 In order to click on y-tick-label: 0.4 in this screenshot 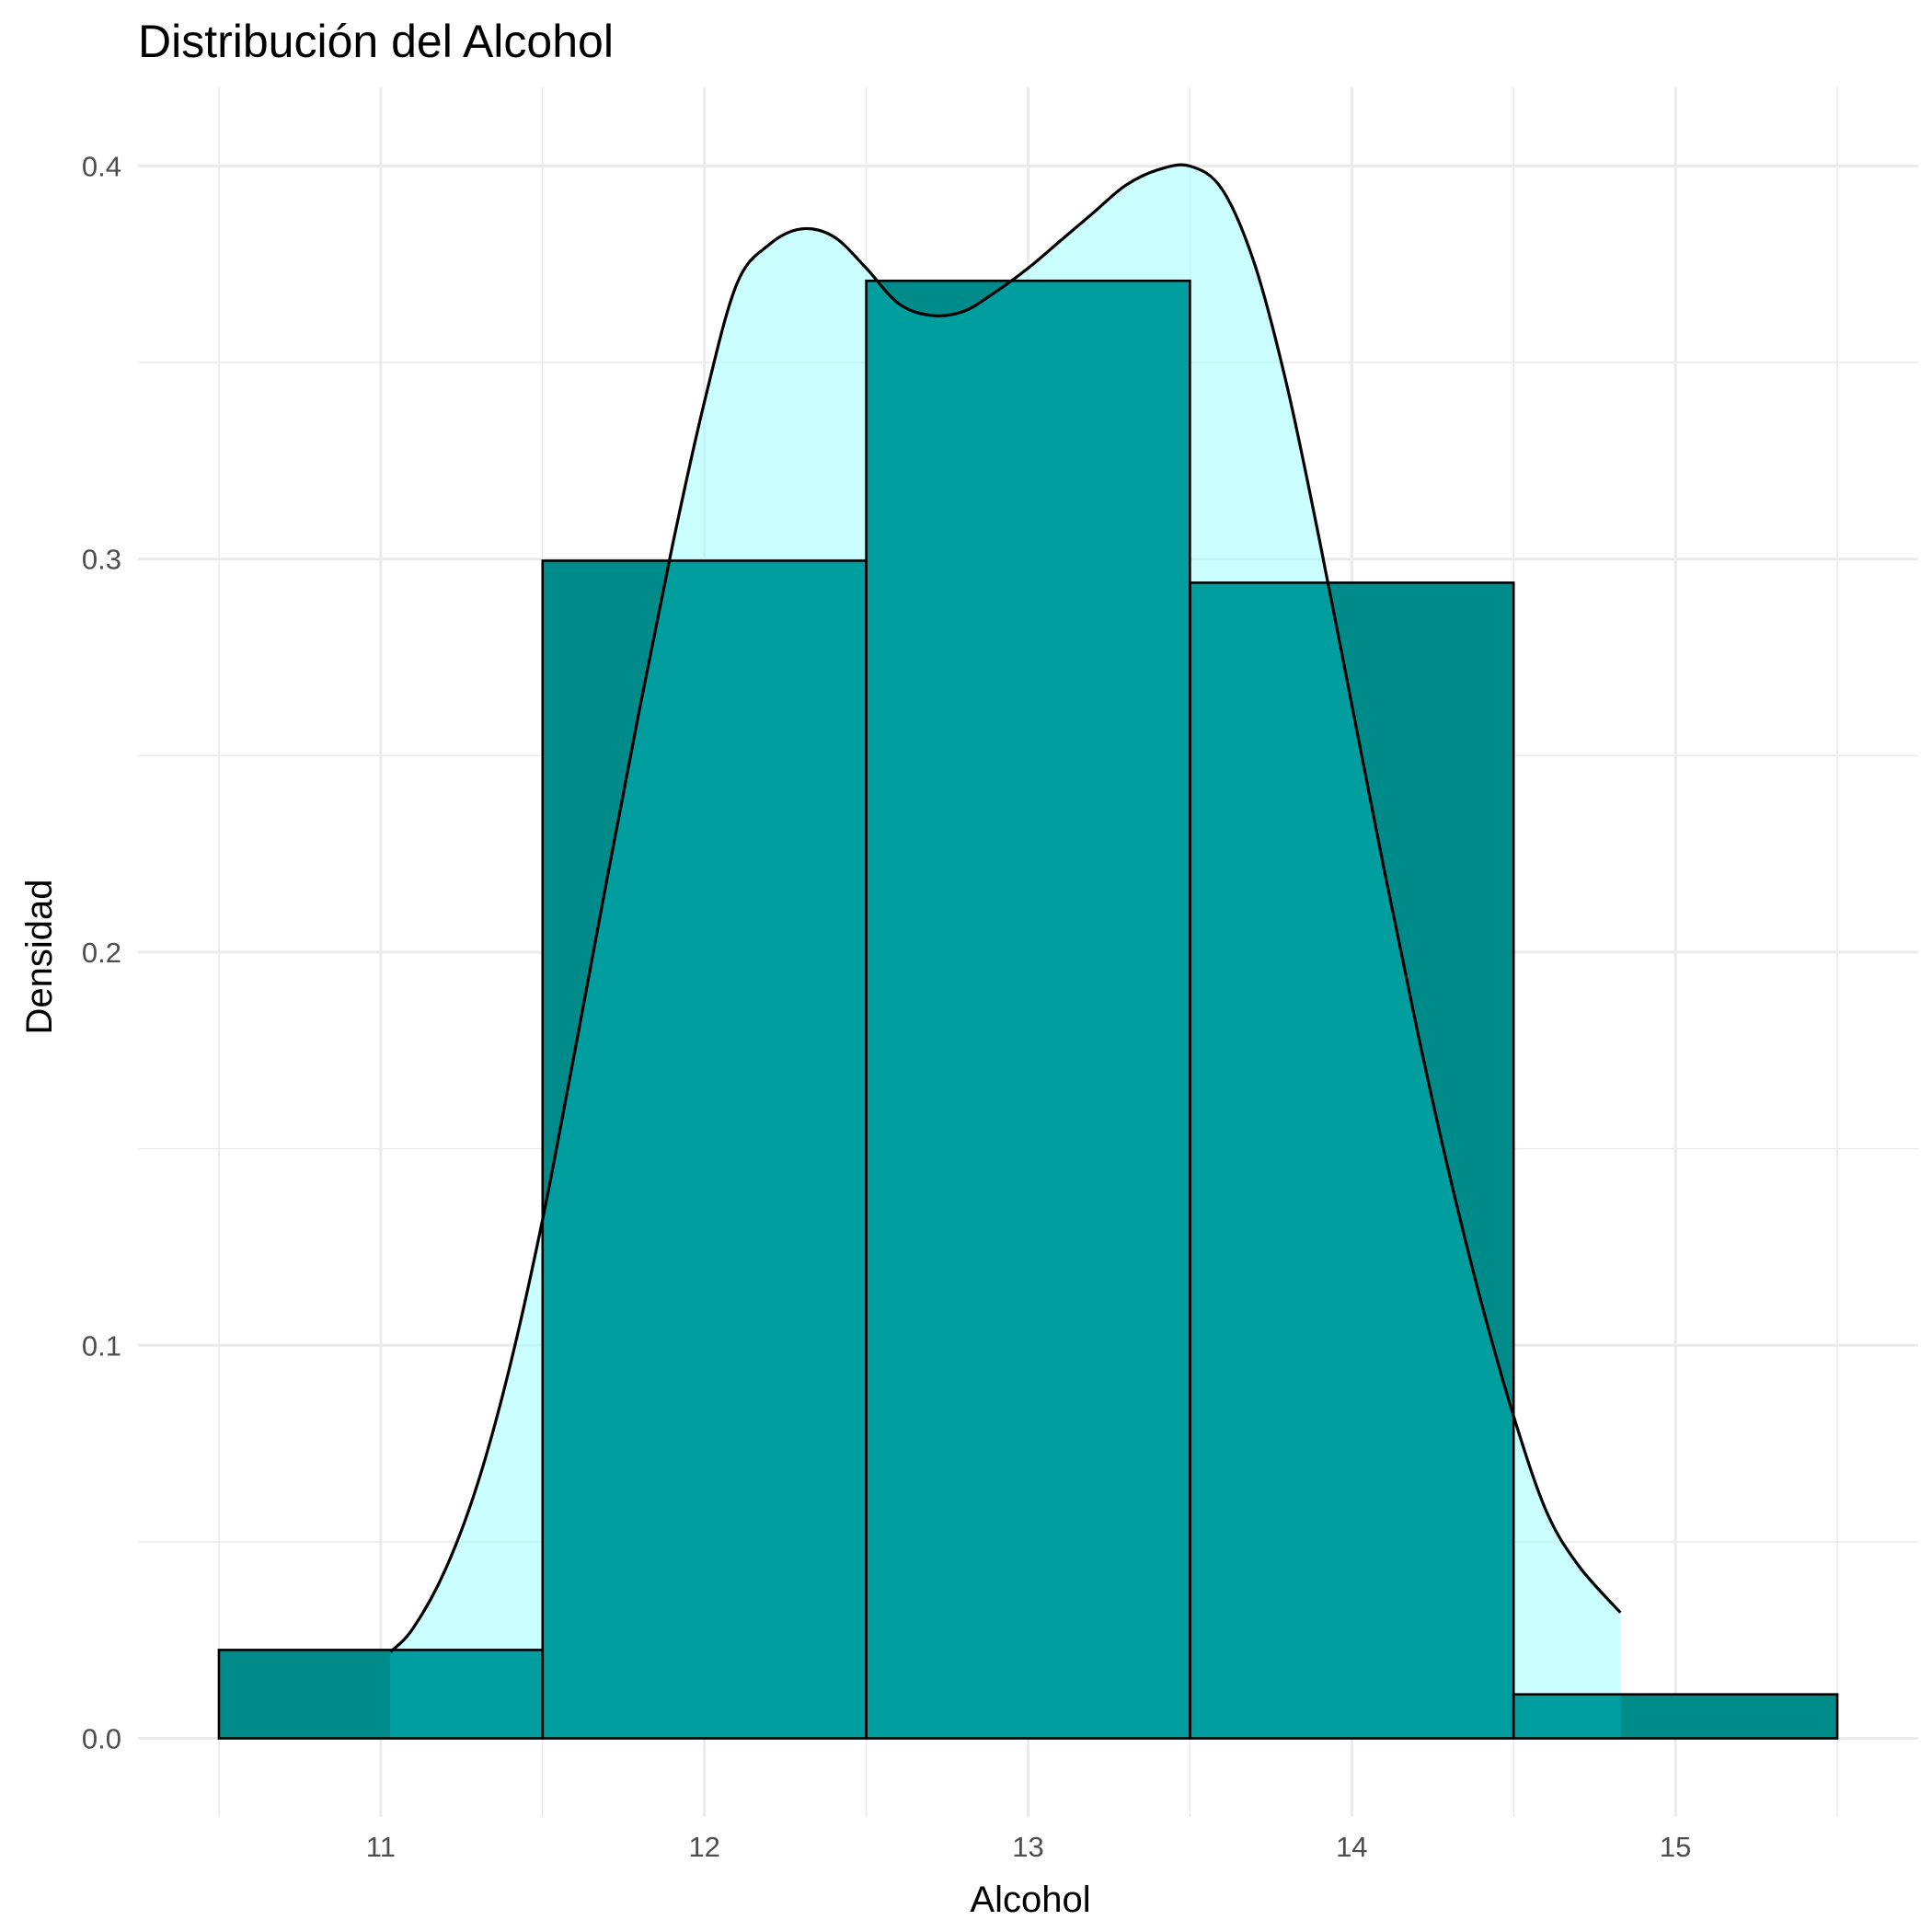, I will do `click(101, 166)`.